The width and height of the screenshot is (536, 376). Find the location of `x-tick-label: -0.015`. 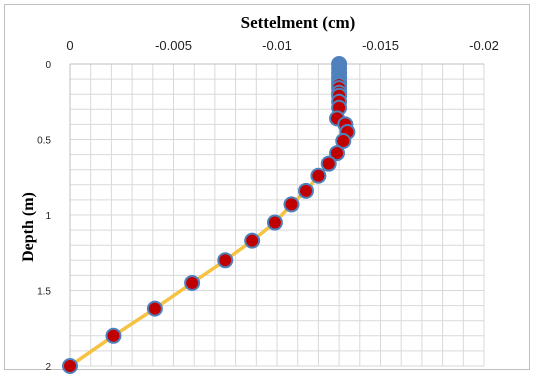

x-tick-label: -0.015 is located at coordinates (380, 45).